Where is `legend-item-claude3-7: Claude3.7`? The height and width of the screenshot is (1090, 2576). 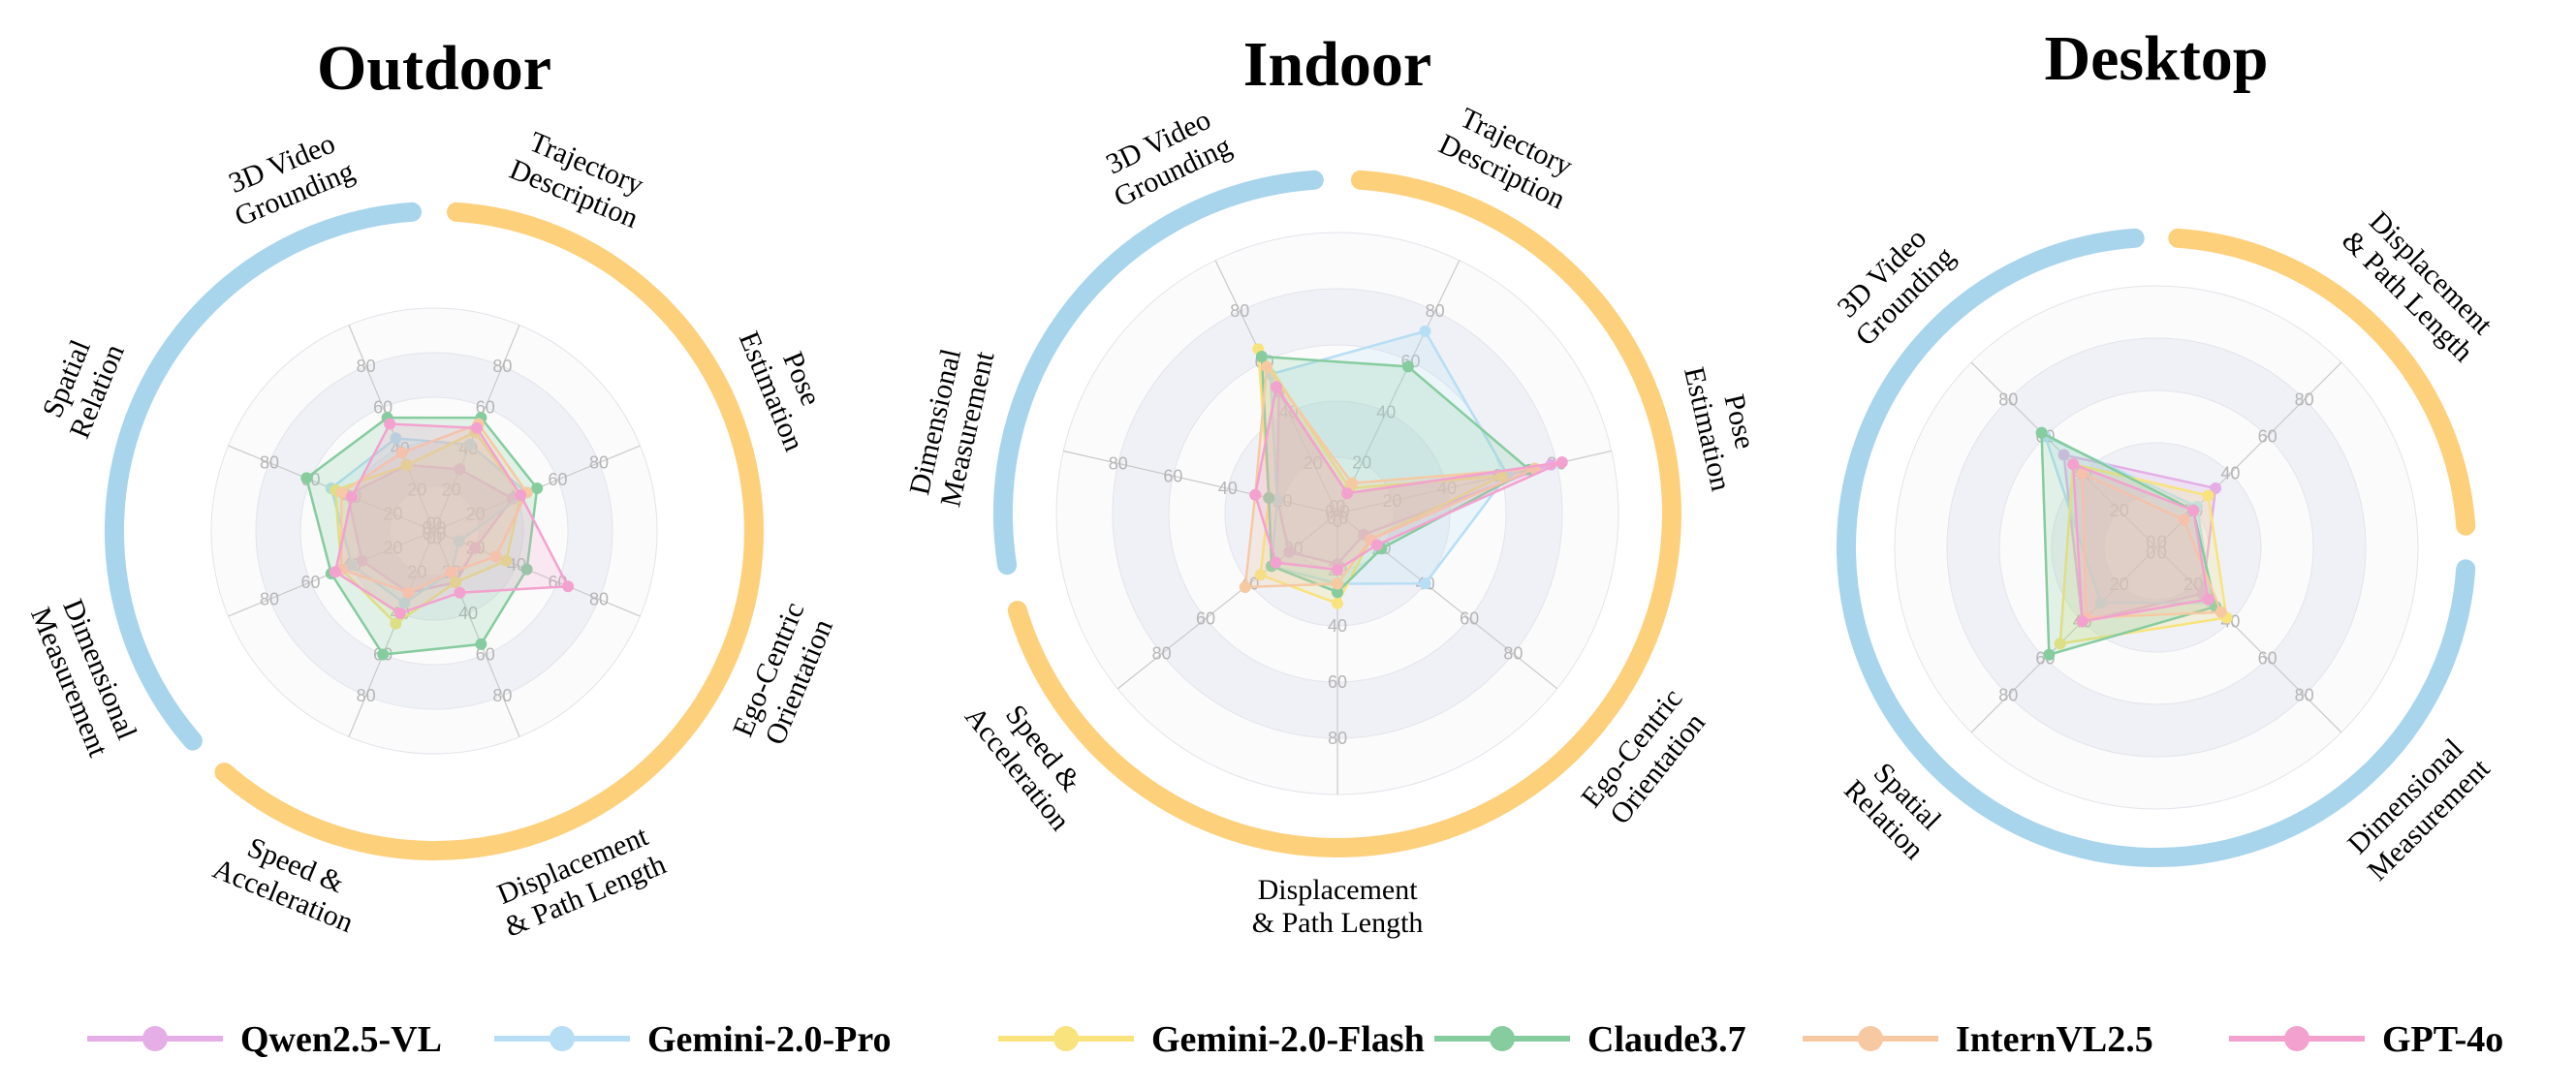 legend-item-claude3-7: Claude3.7 is located at coordinates (1590, 1039).